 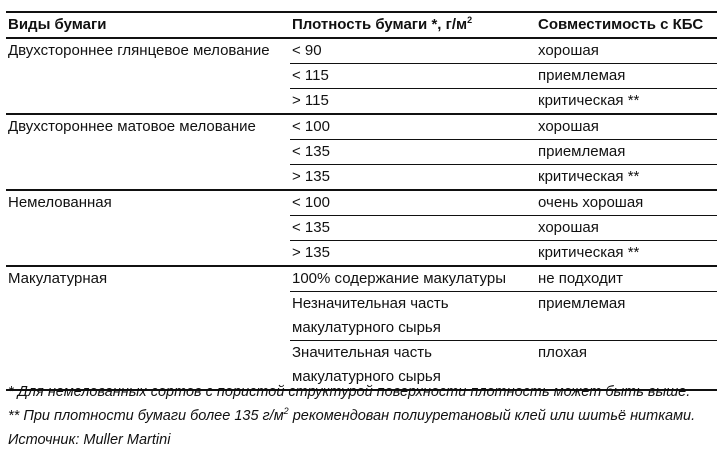 I want to click on table-row: > 115 критическая **, so click(x=361, y=101).